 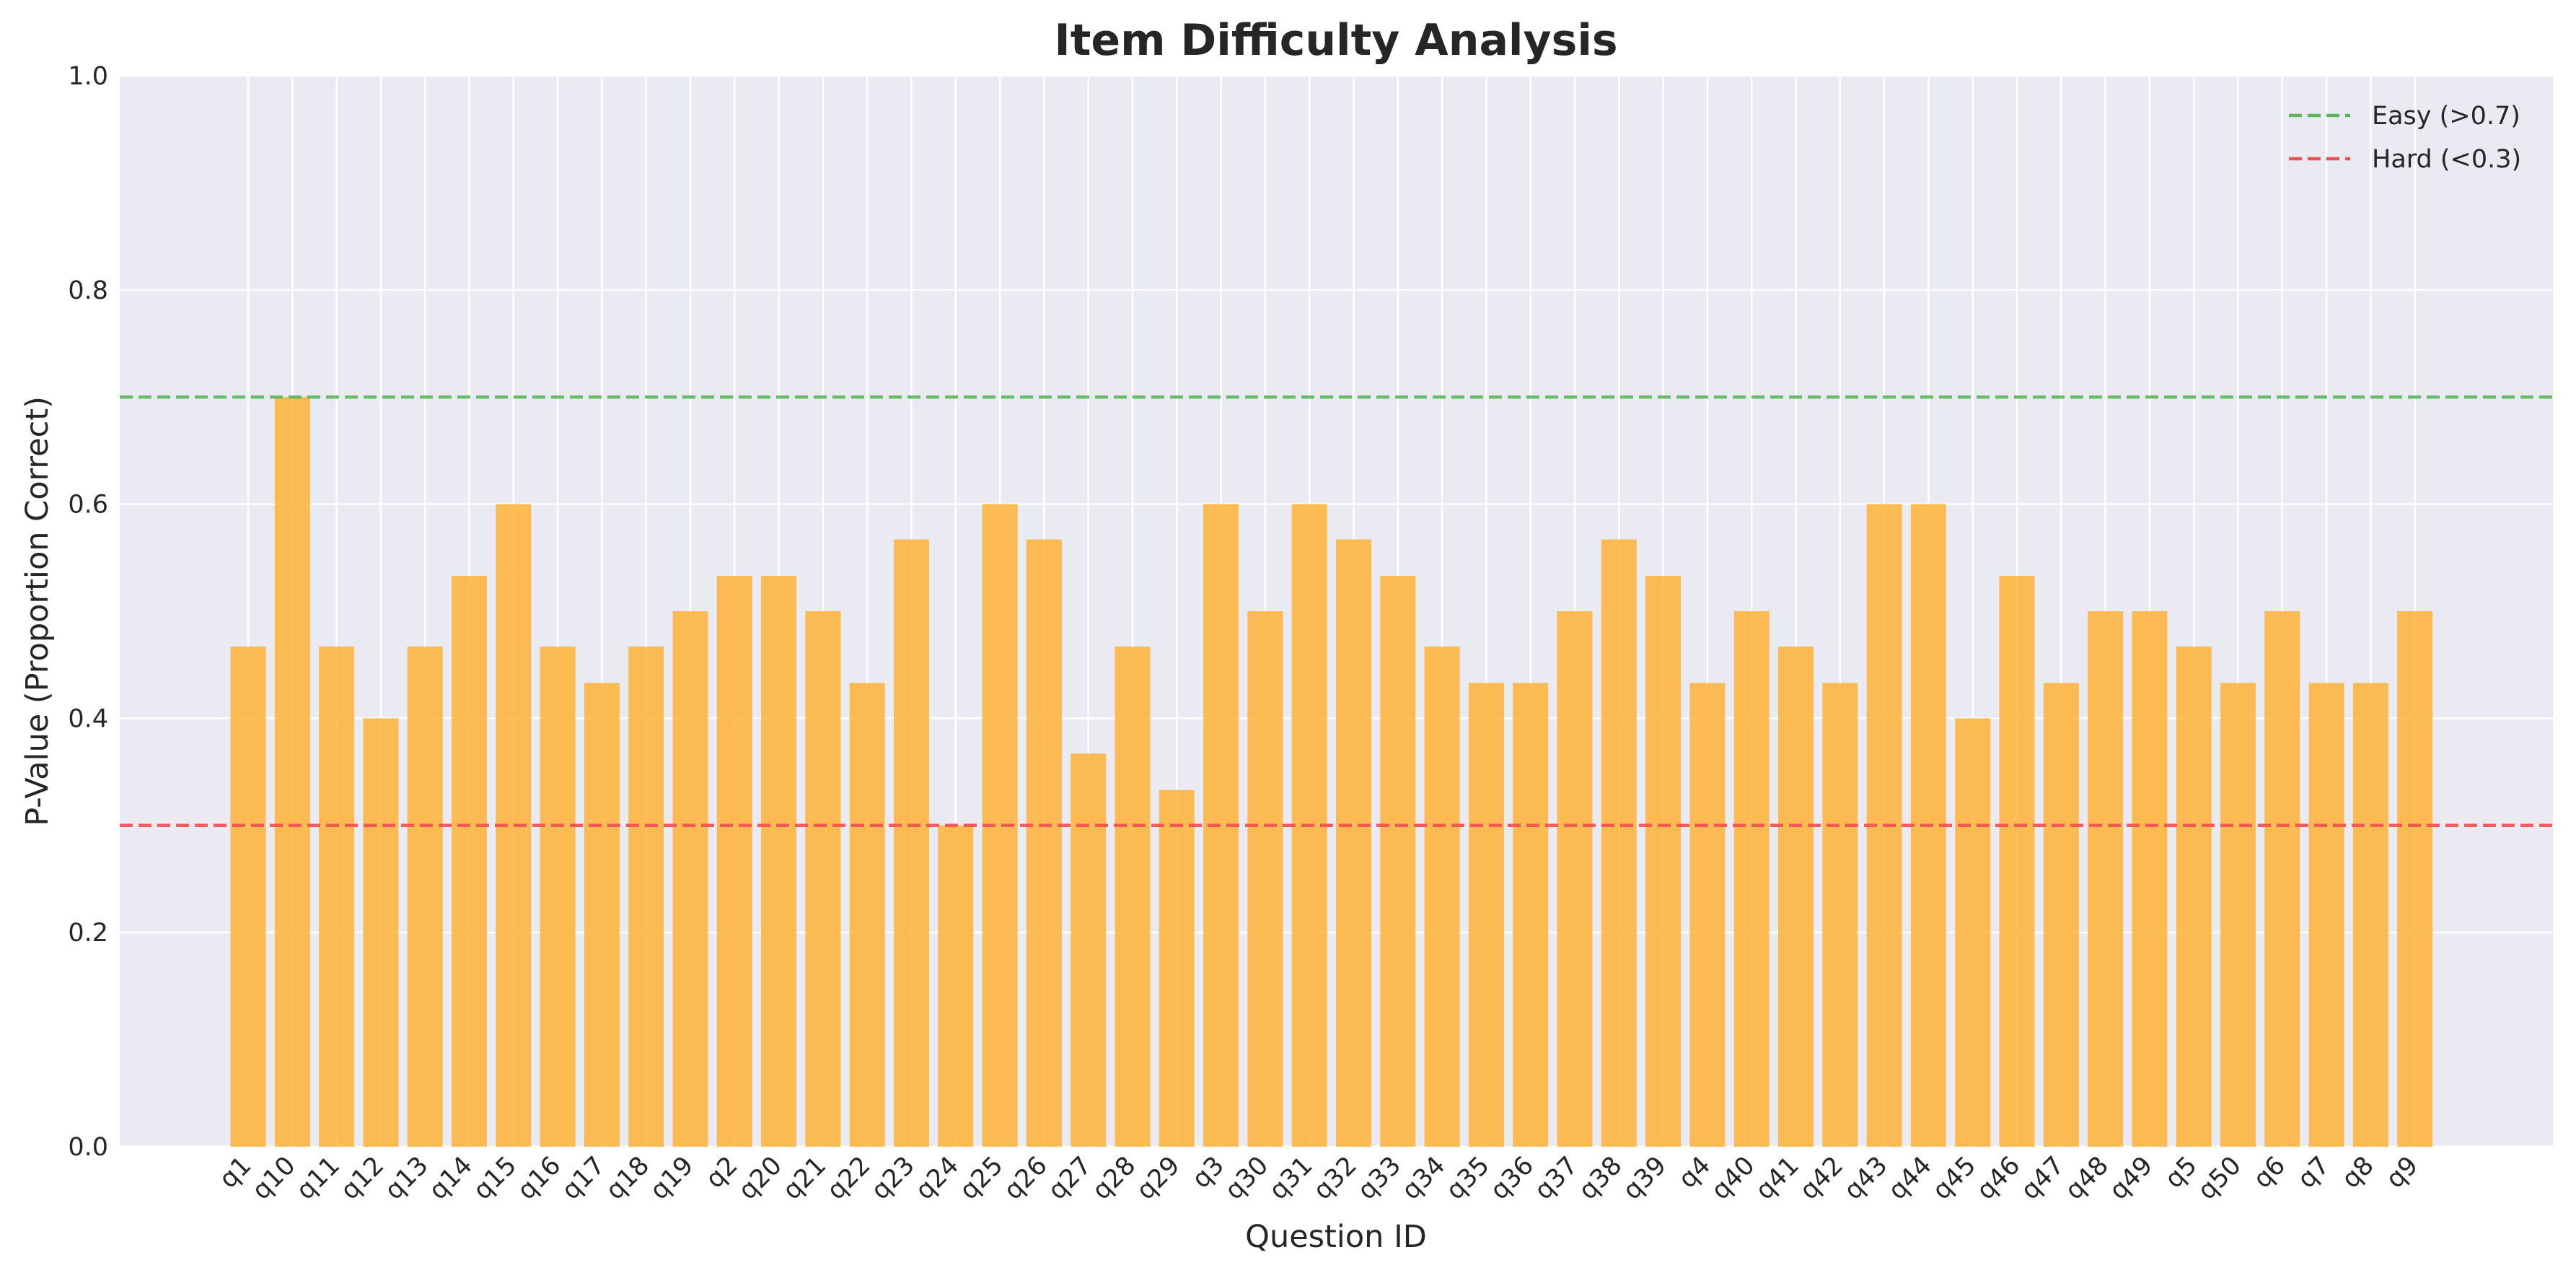 I want to click on bar-q16, so click(x=558, y=896).